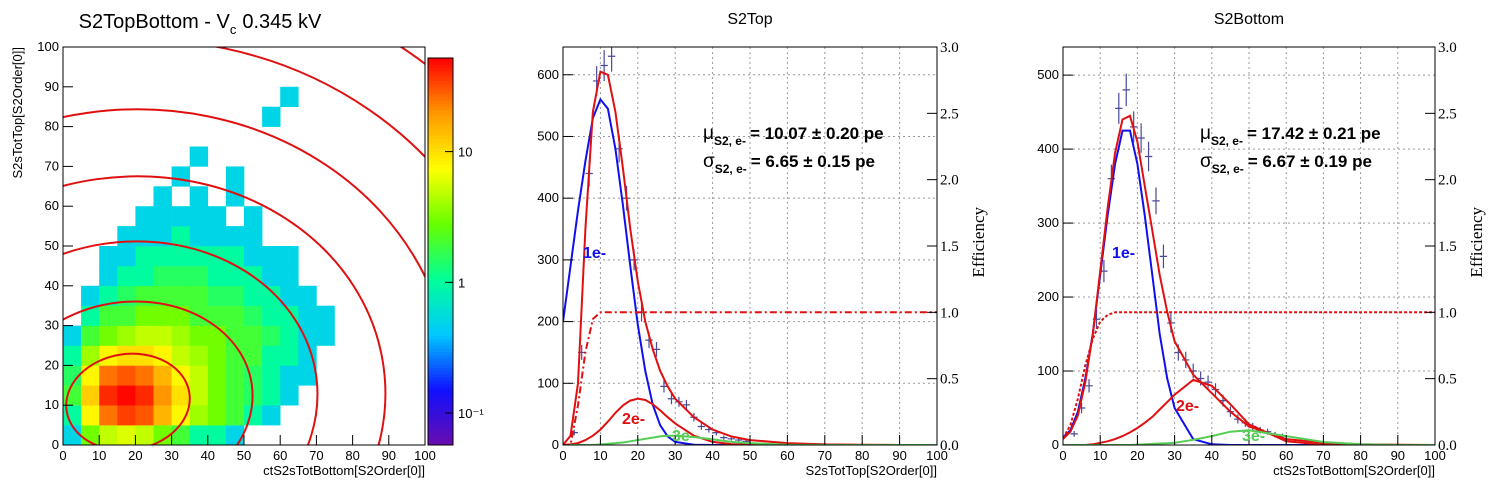 This screenshot has width=1500, height=500. I want to click on y-tick-label: 500, so click(1048, 74).